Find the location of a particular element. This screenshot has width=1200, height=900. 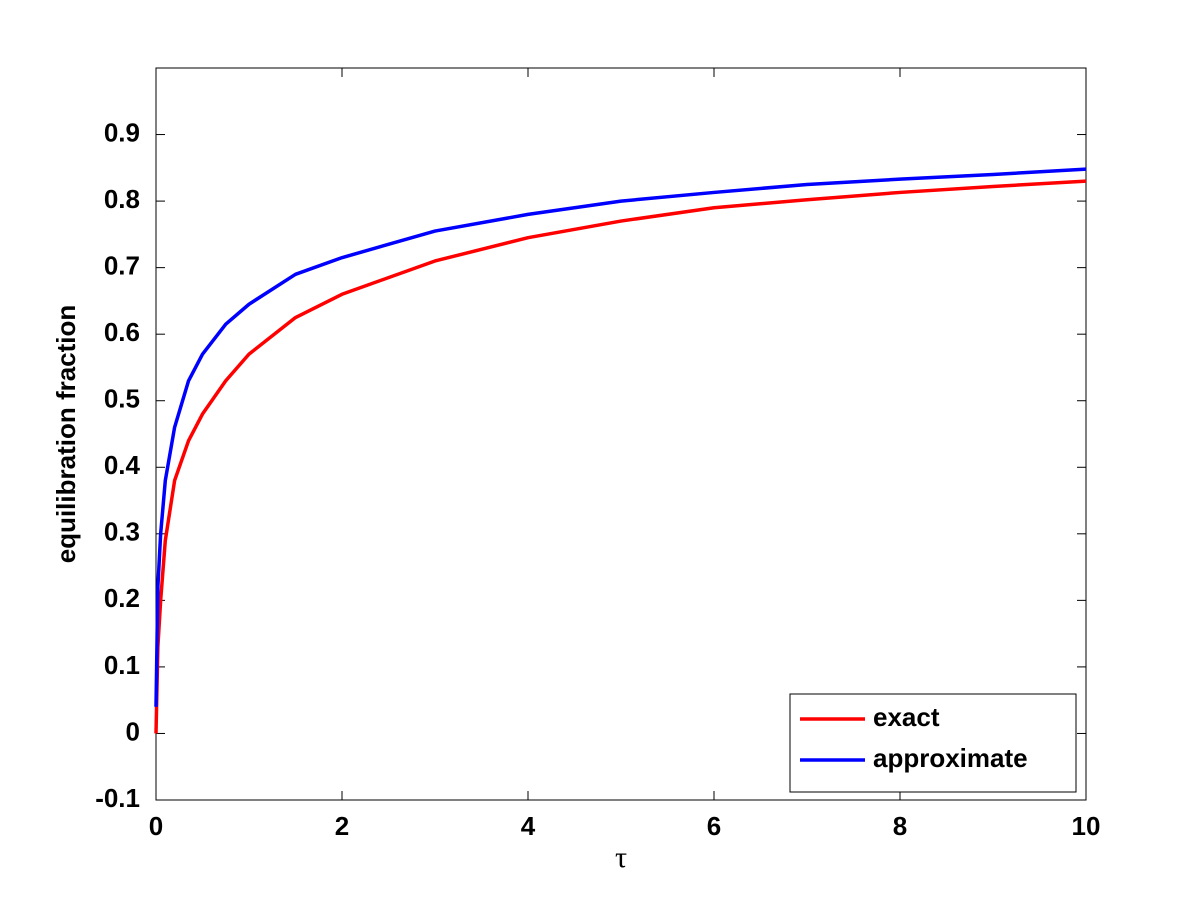

y-tick-label: 0 is located at coordinates (133, 731).